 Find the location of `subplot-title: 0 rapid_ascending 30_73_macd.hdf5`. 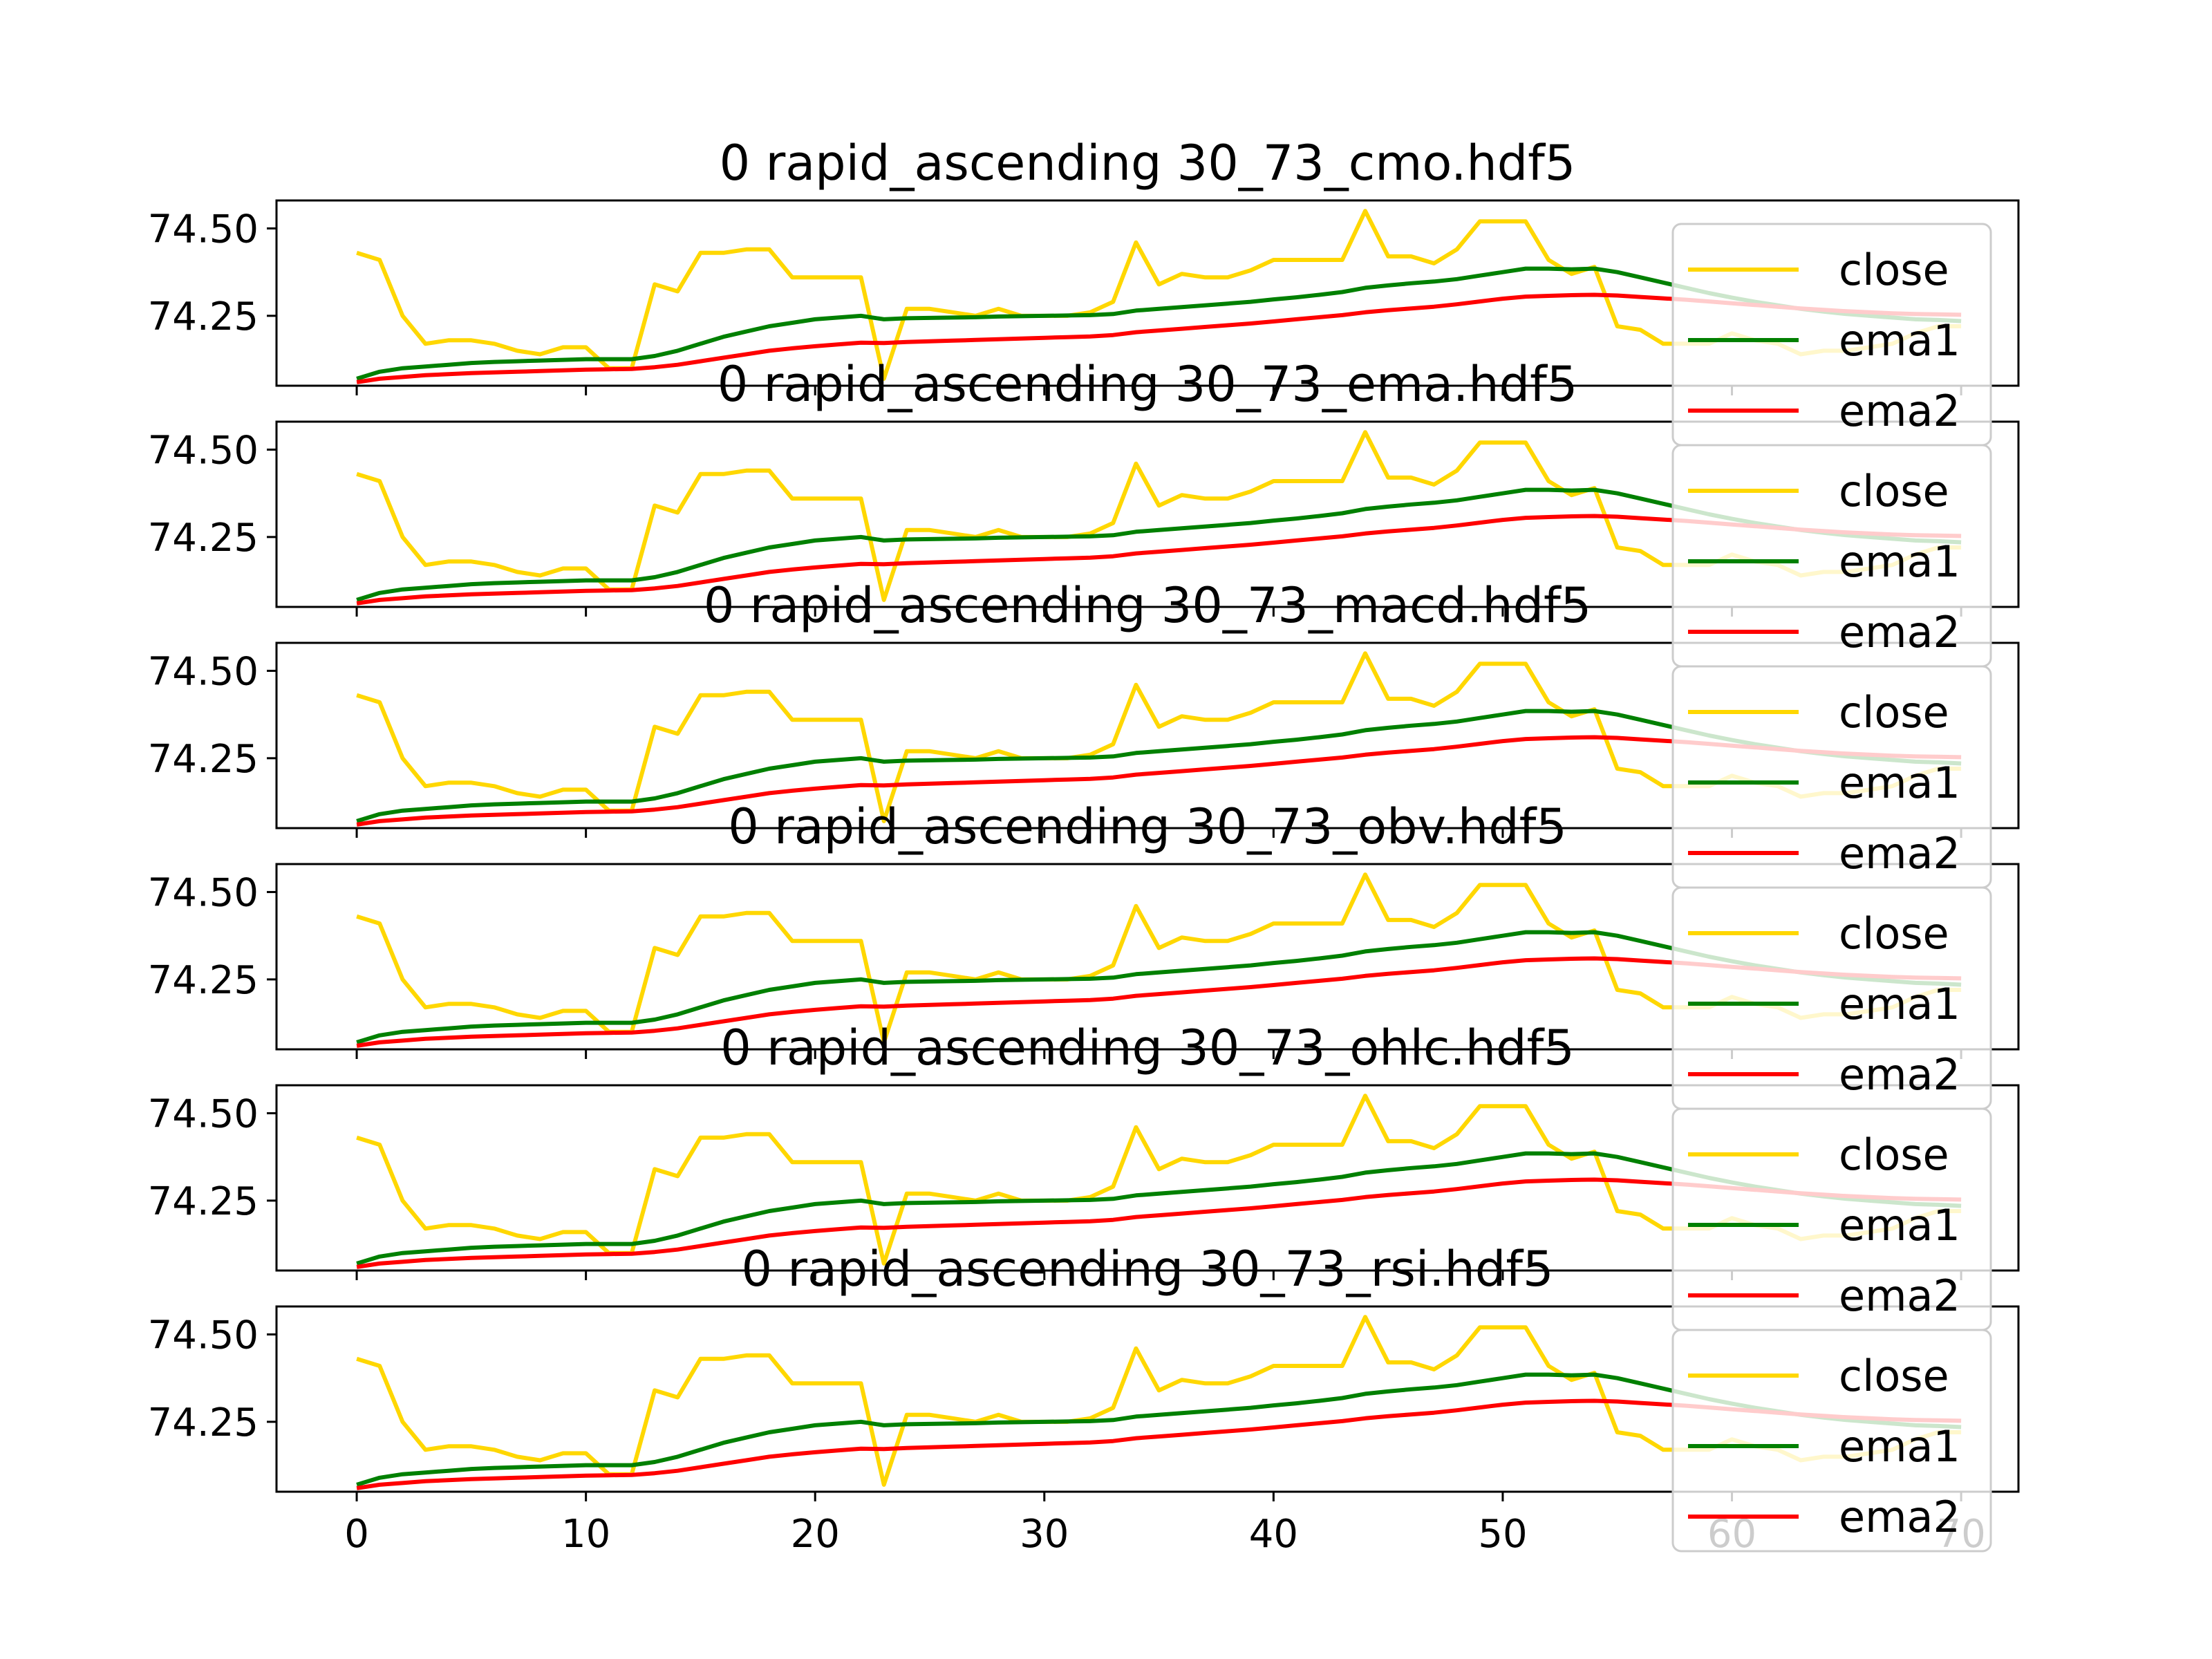

subplot-title: 0 rapid_ascending 30_73_macd.hdf5 is located at coordinates (1147, 605).